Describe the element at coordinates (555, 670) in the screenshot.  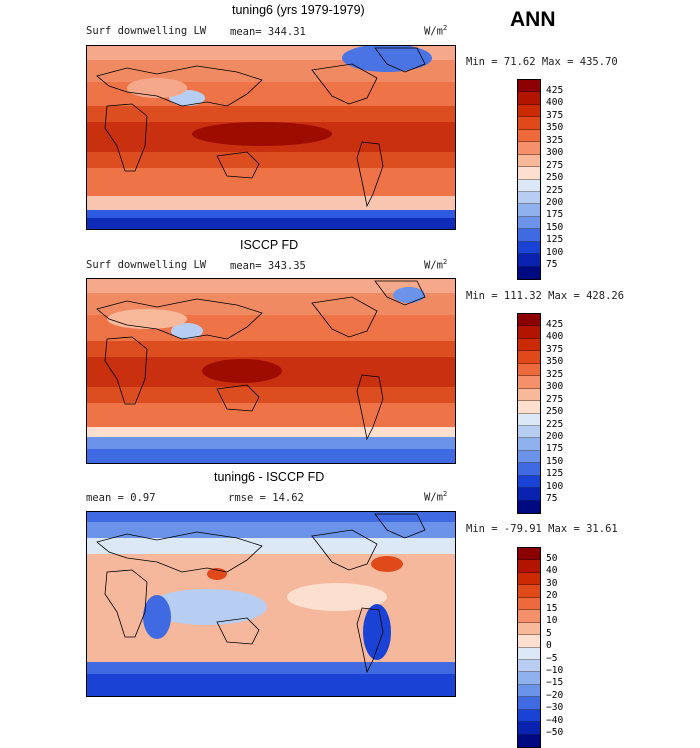
I see `colorbar-level-label: −10` at that location.